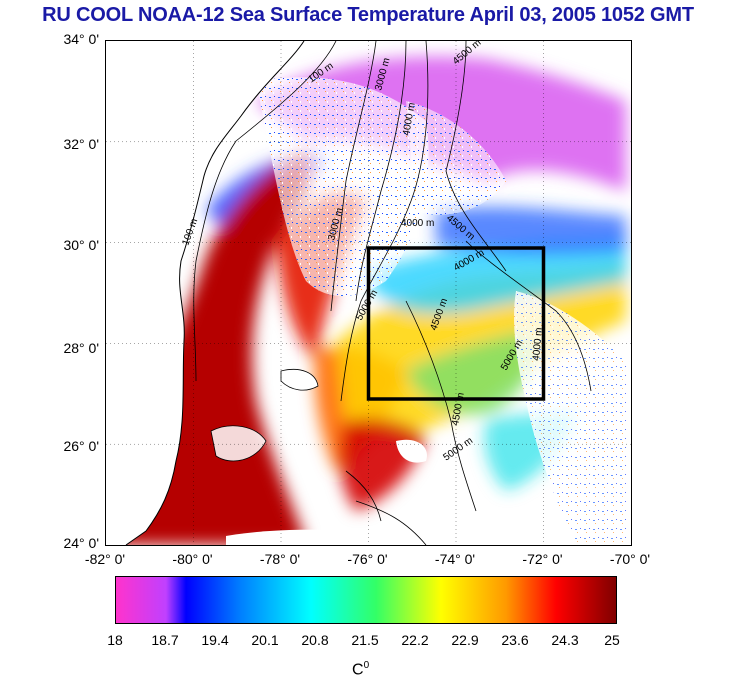 Image resolution: width=736 pixels, height=680 pixels. Describe the element at coordinates (215, 640) in the screenshot. I see `colorbar-tick: 19.4` at that location.